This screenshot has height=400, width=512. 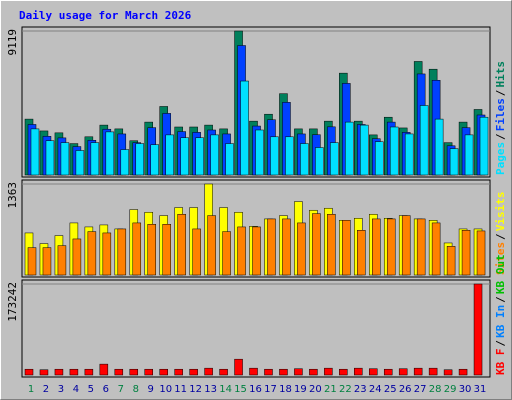 What do you see at coordinates (330, 389) in the screenshot?
I see `x-tick-label: 21` at bounding box center [330, 389].